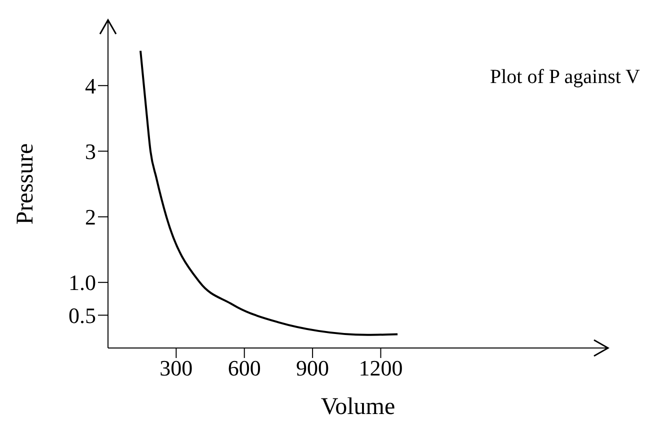 The width and height of the screenshot is (648, 436). What do you see at coordinates (90, 217) in the screenshot?
I see `y-tick-label: 2` at bounding box center [90, 217].